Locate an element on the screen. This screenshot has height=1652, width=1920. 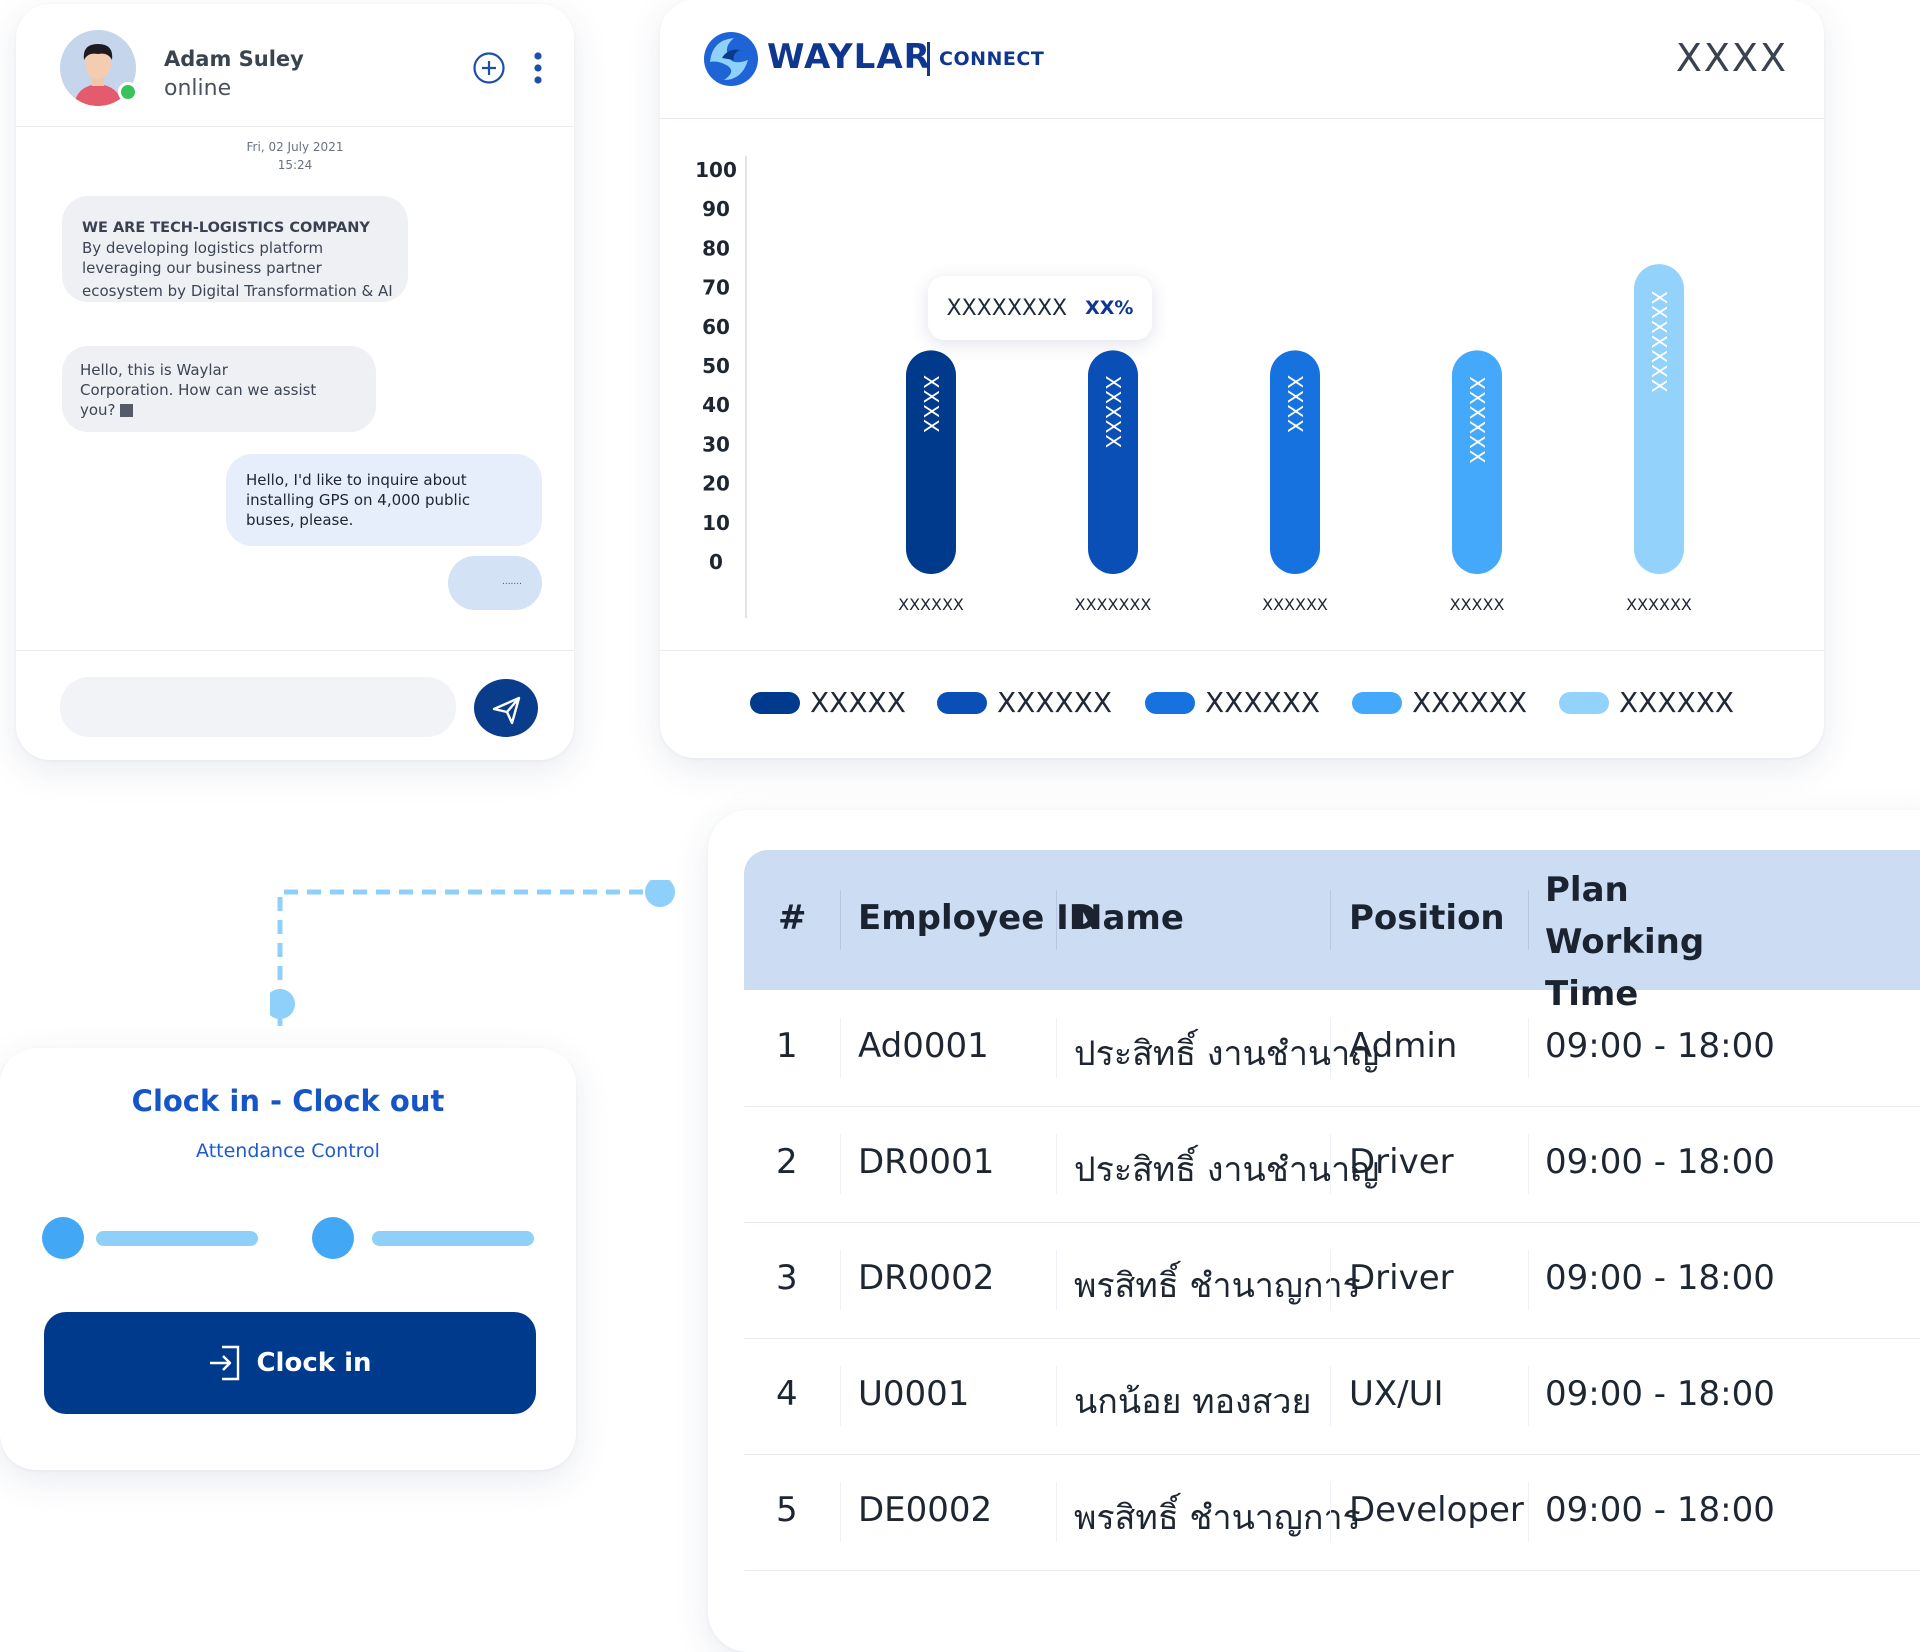
cell-index: 3 is located at coordinates (787, 1278).